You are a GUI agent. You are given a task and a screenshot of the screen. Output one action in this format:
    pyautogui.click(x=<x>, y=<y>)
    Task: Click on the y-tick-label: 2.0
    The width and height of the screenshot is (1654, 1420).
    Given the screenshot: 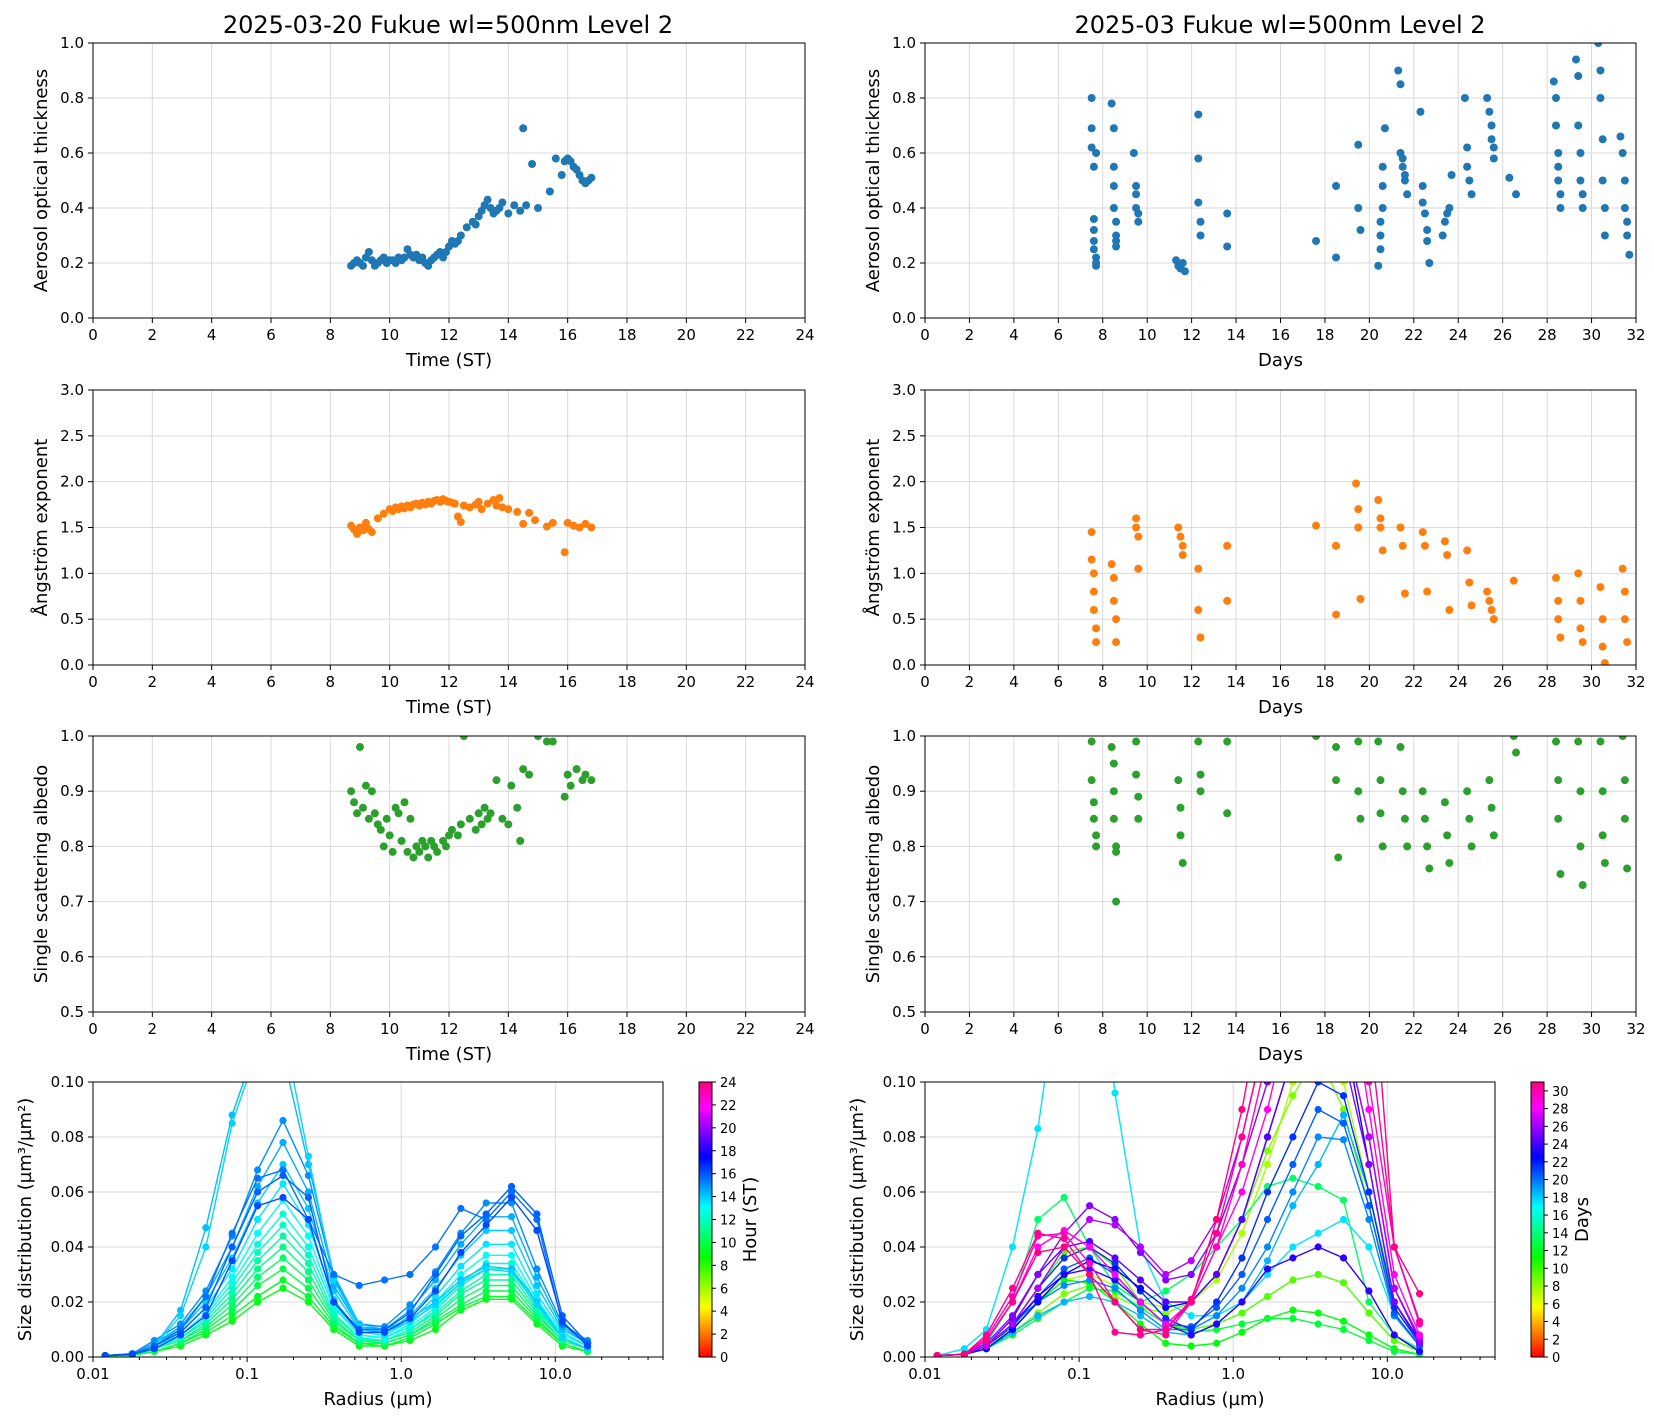 What is the action you would take?
    pyautogui.click(x=72, y=482)
    